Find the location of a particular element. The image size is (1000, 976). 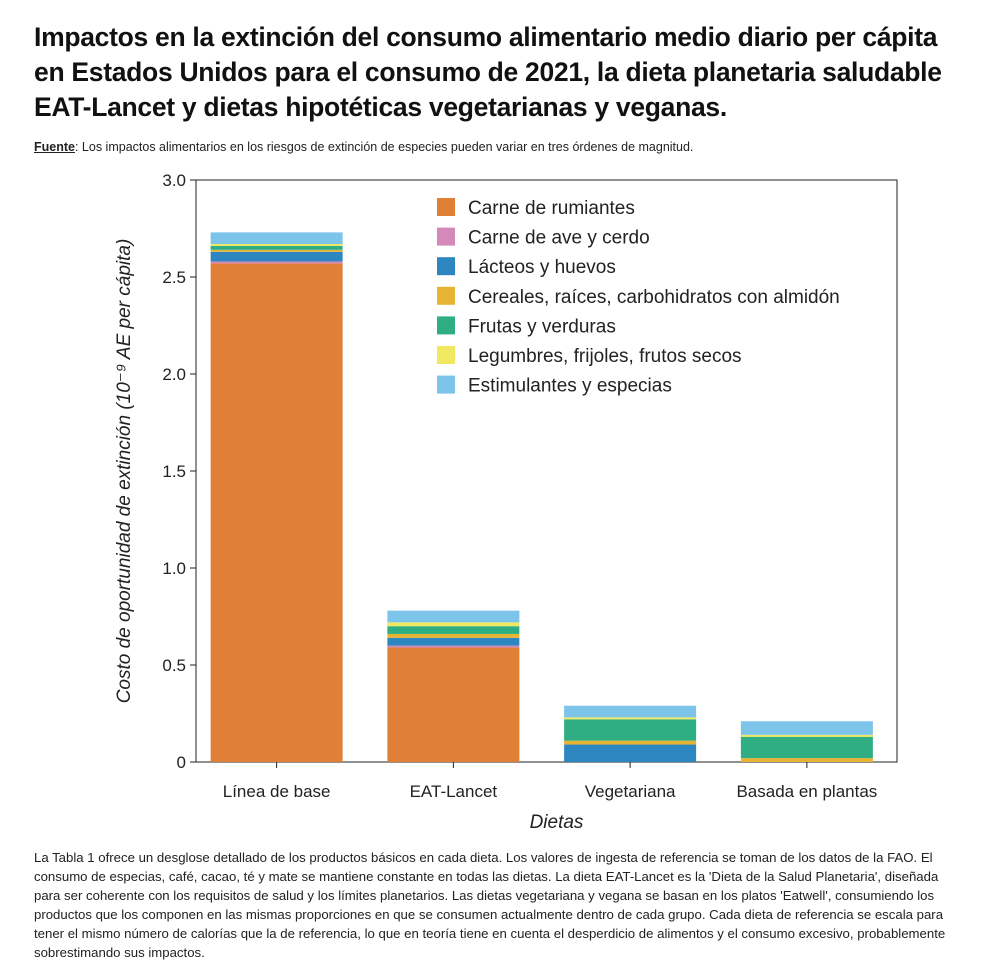

x-axis-label: Dietas is located at coordinates (557, 822).